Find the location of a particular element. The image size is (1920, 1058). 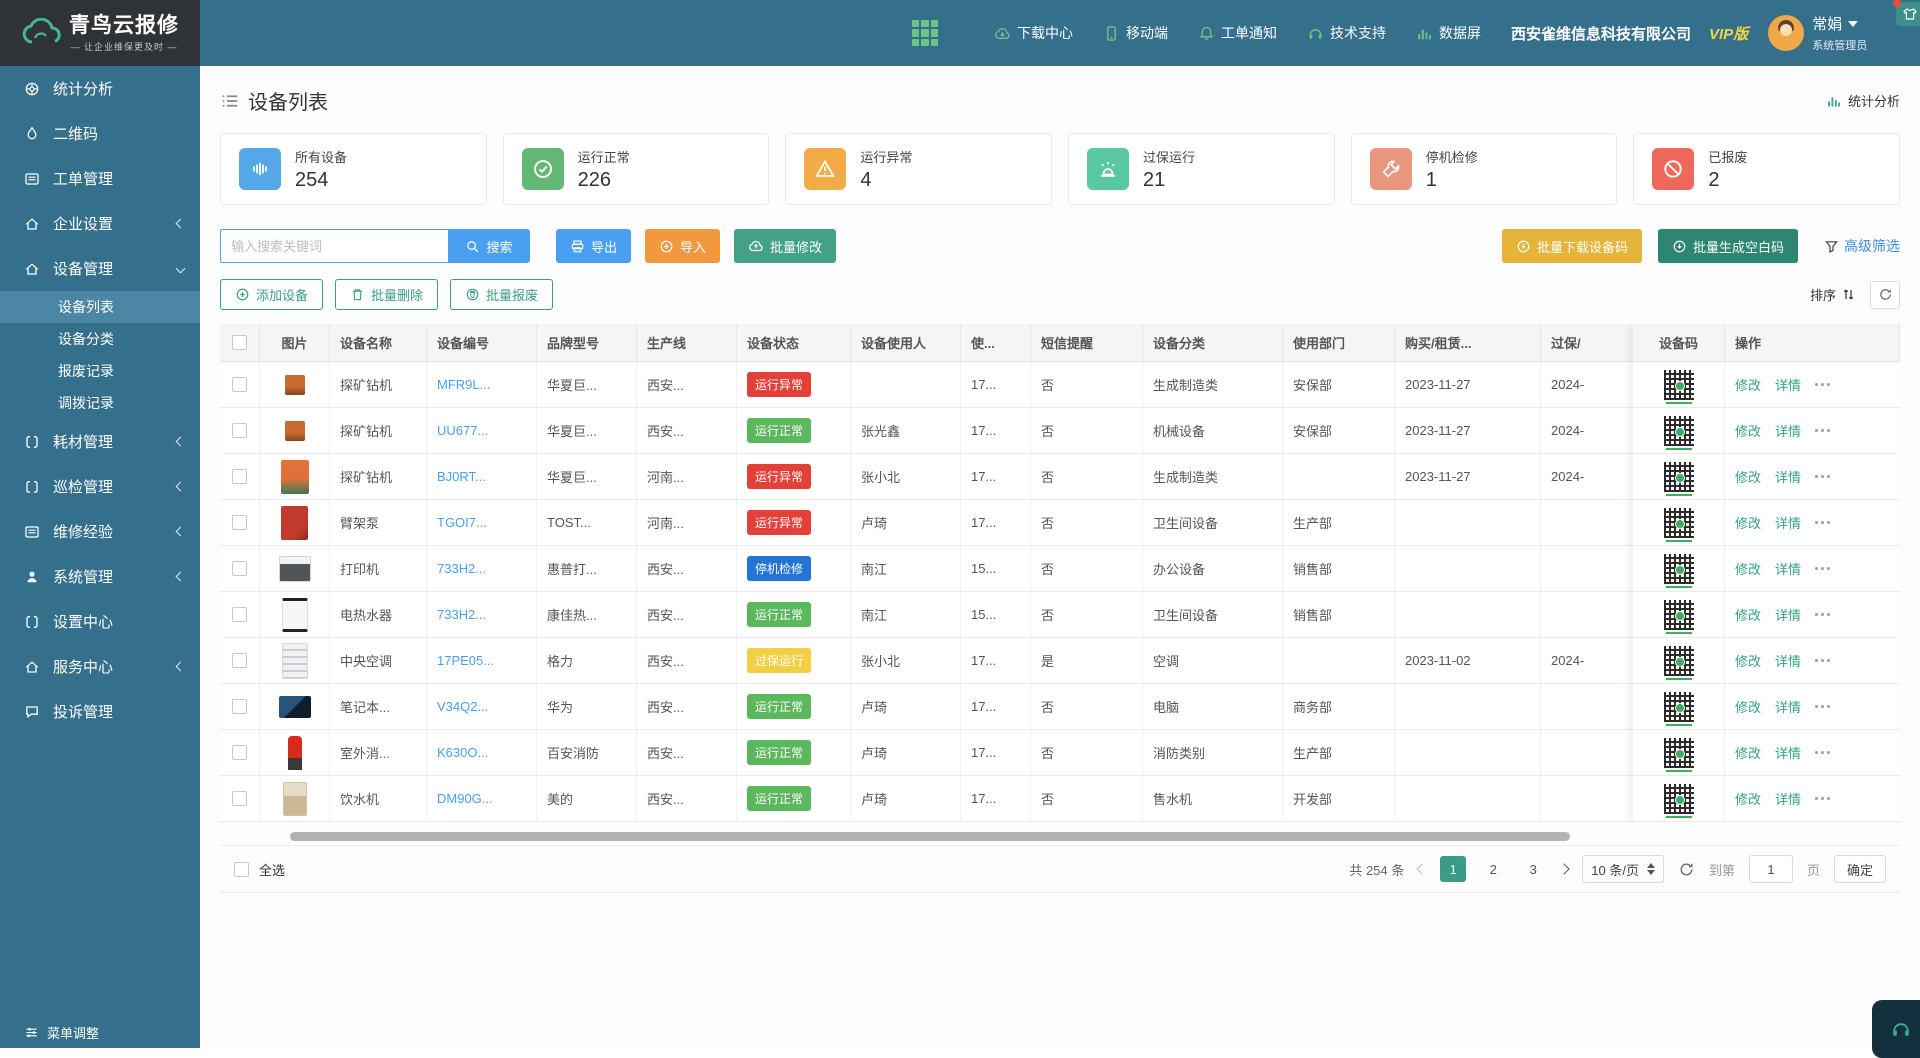

sort-button: 排序 is located at coordinates (1833, 294).